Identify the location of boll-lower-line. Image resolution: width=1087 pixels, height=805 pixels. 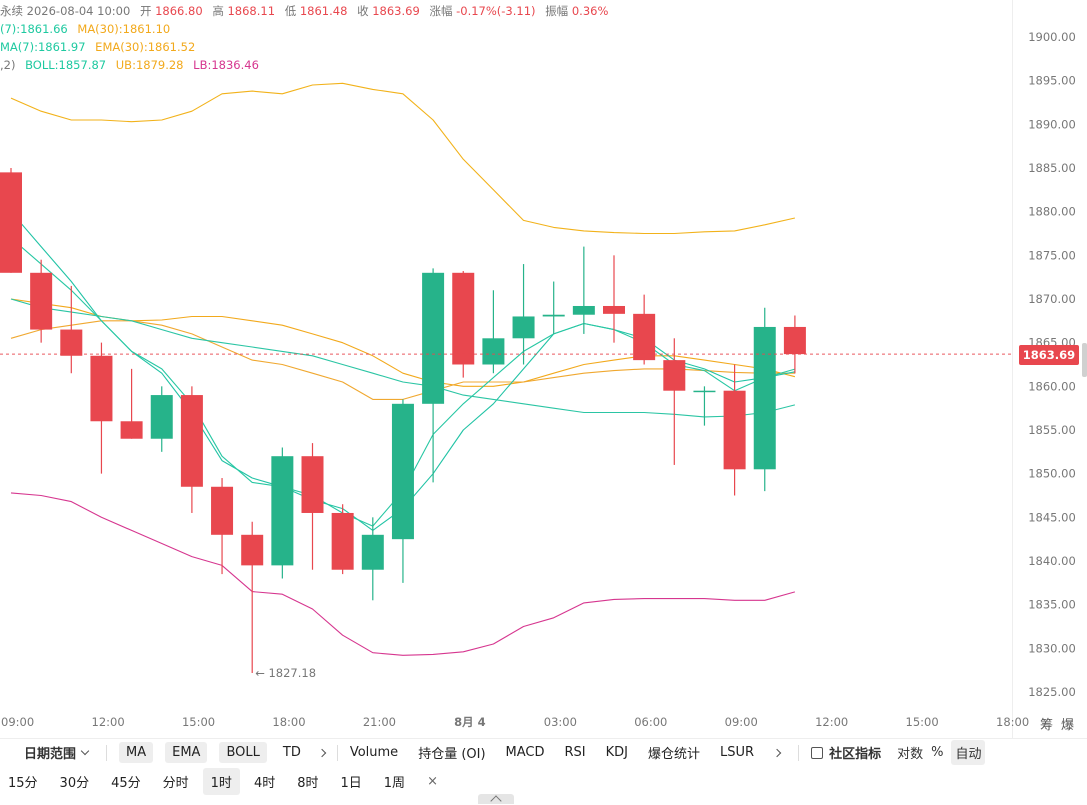
(403, 574).